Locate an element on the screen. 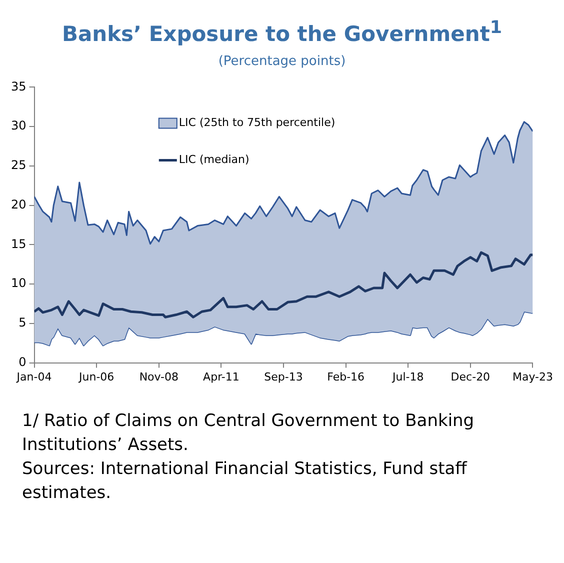 The height and width of the screenshot is (563, 564). chart-title: Banks’ Exposure to the Government$^{1}$ is located at coordinates (282, 32).